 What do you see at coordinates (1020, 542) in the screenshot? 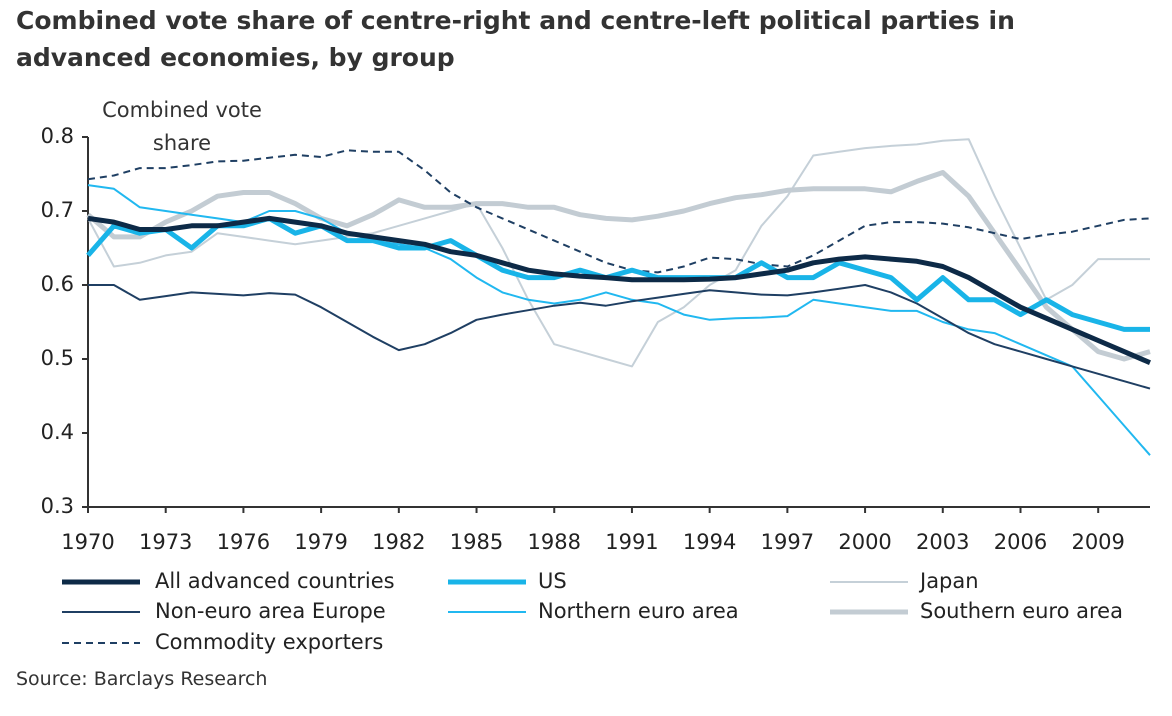
I see `x-tick-label: 2006` at bounding box center [1020, 542].